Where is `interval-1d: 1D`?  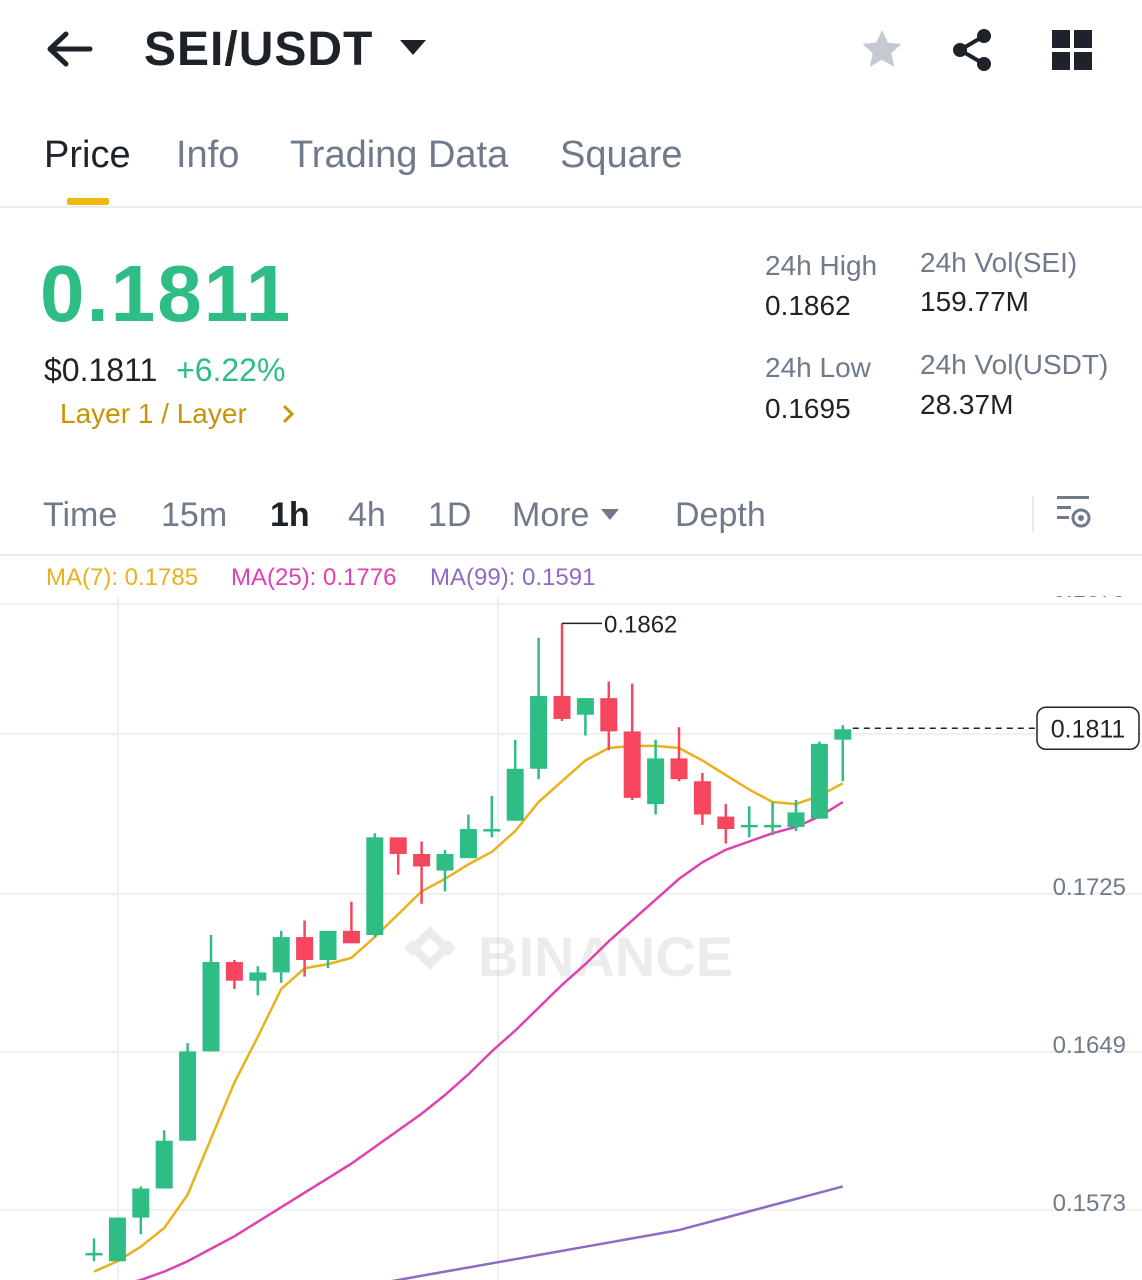
interval-1d: 1D is located at coordinates (450, 515).